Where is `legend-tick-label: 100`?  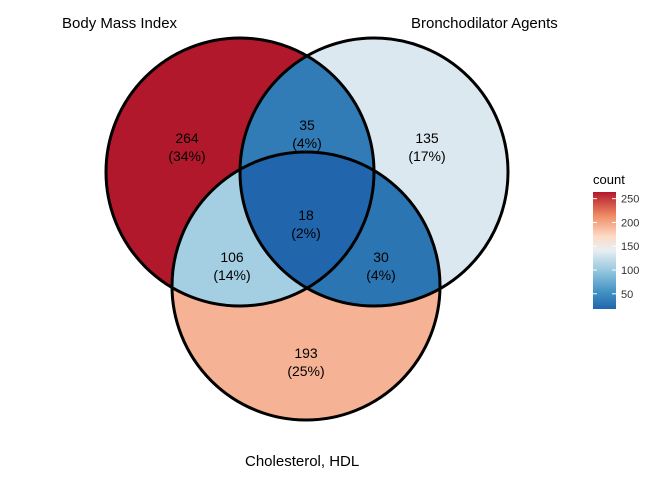 legend-tick-label: 100 is located at coordinates (630, 271).